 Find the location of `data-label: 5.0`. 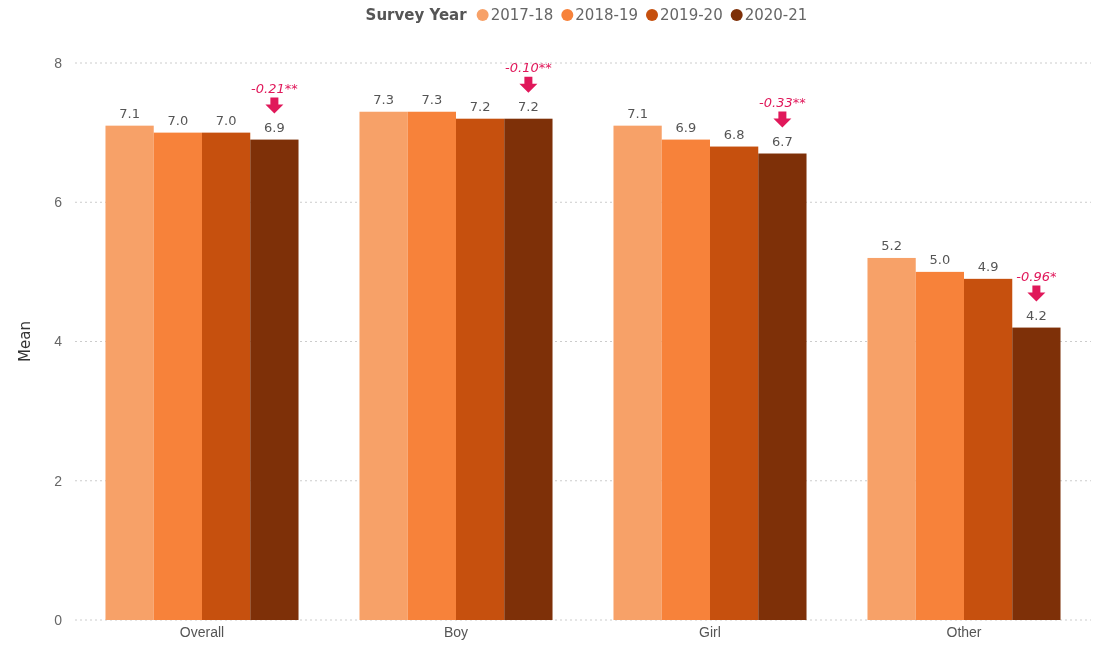

data-label: 5.0 is located at coordinates (940, 259).